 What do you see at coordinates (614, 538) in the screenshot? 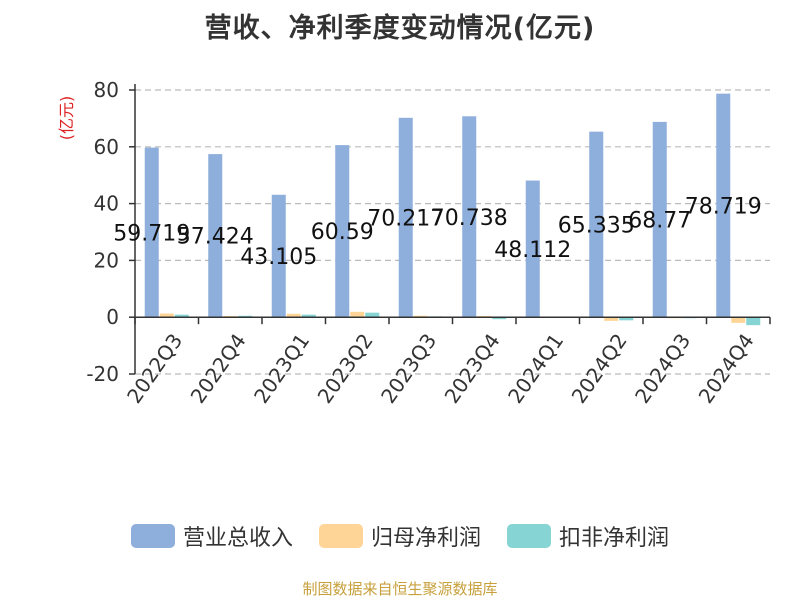
I see `legend-label-deducted-profit: 扣非净利润` at bounding box center [614, 538].